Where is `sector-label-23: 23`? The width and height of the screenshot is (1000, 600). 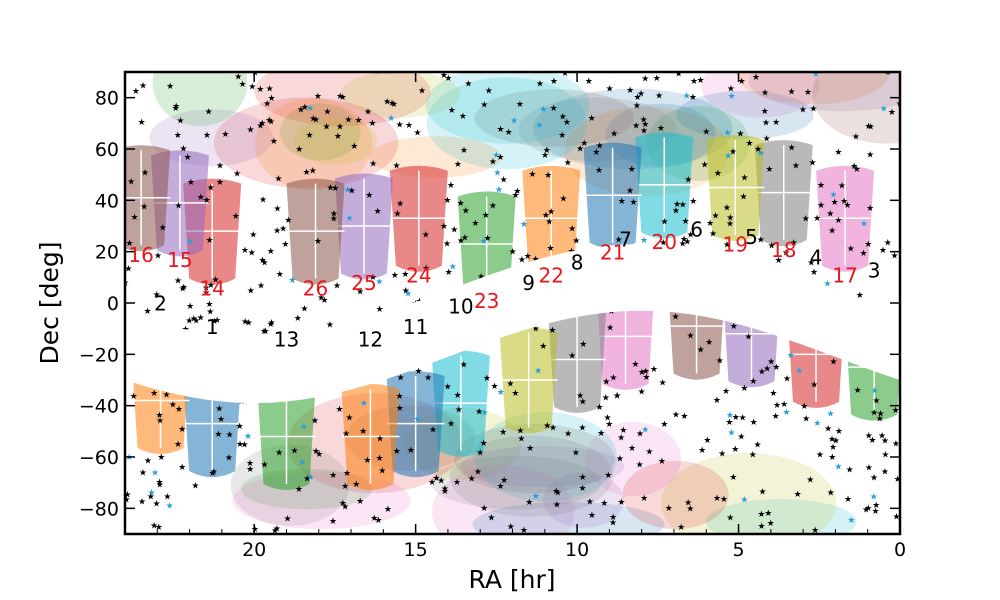
sector-label-23: 23 is located at coordinates (486, 301).